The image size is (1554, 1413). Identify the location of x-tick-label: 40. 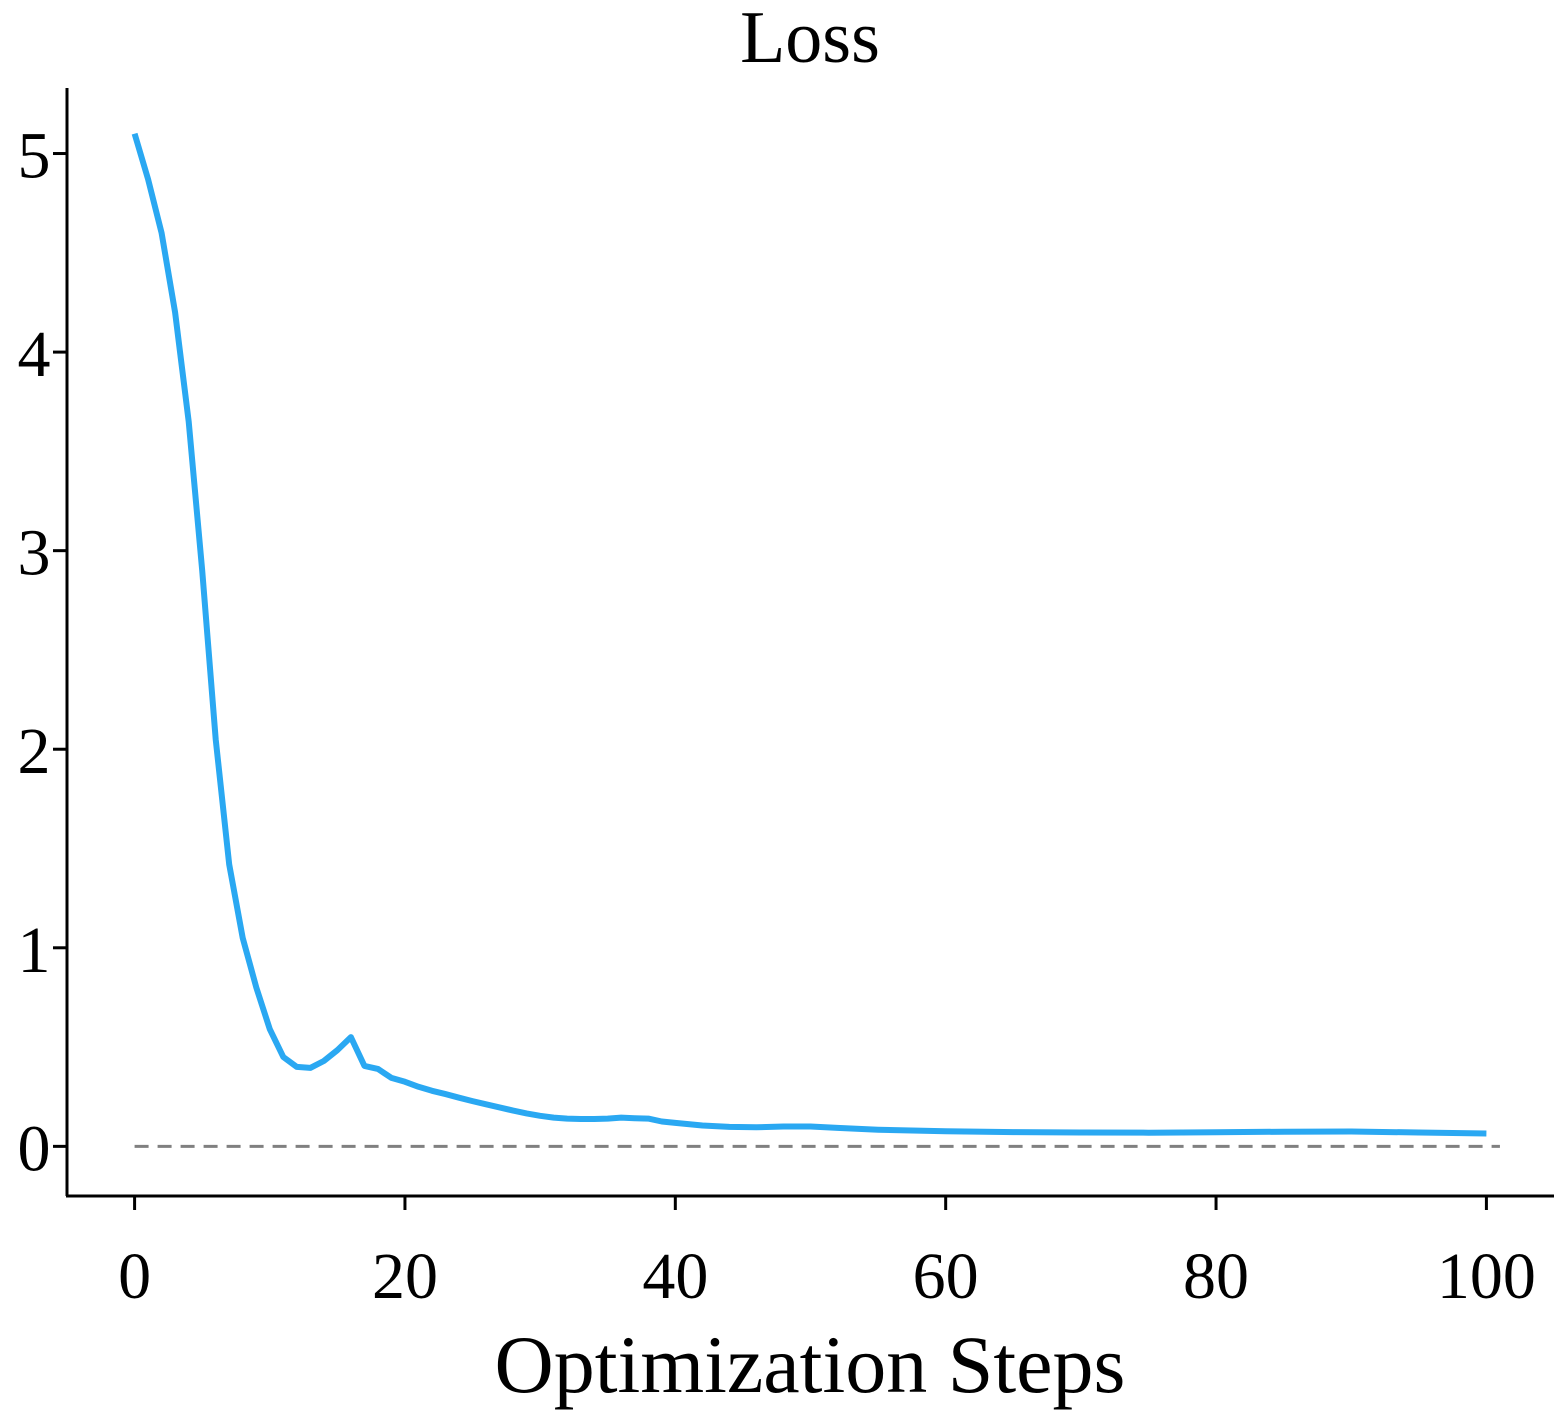
(675, 1276).